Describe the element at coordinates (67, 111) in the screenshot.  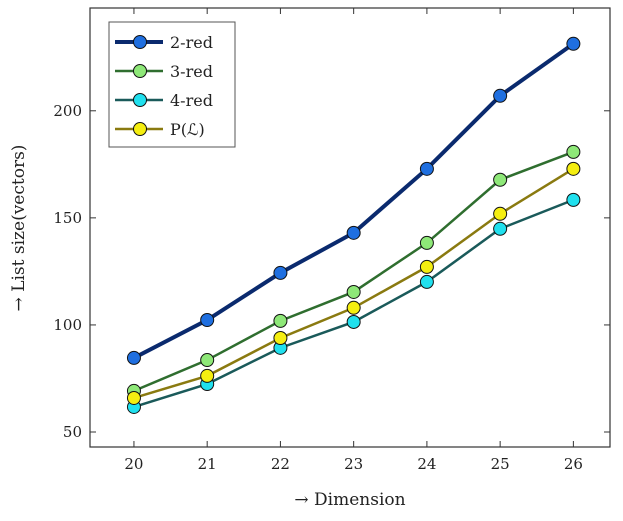
I see `y-tick-label: 200` at that location.